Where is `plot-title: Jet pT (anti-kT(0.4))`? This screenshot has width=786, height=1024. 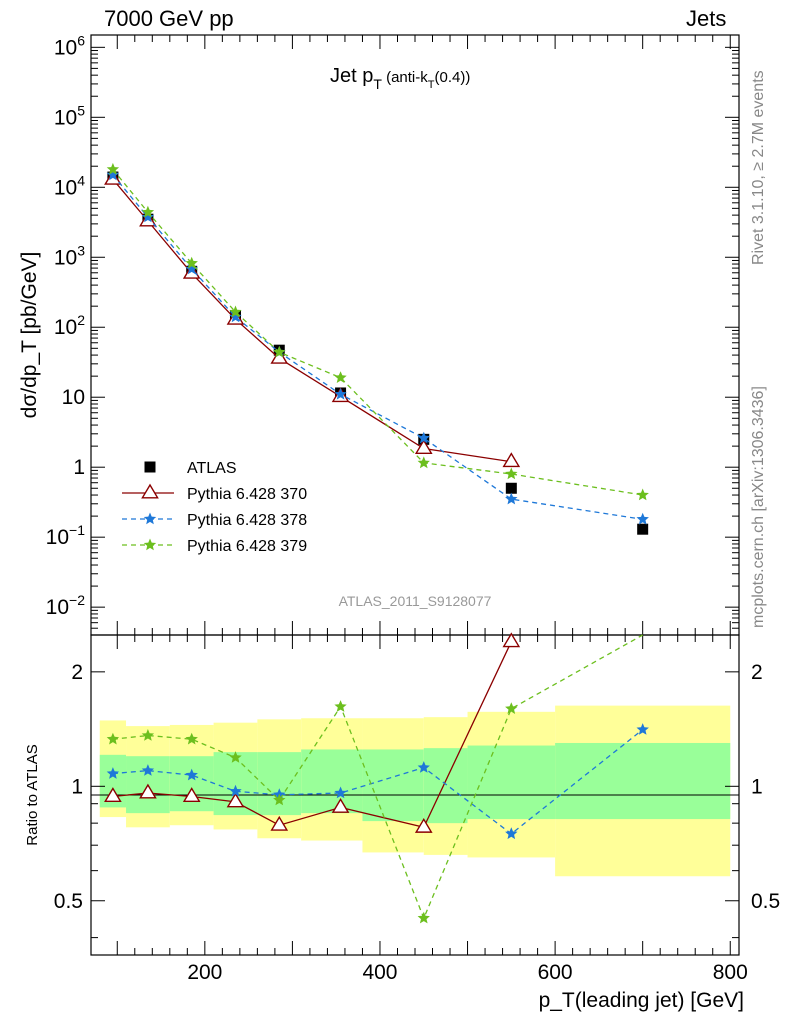 plot-title: Jet pT (anti-kT(0.4)) is located at coordinates (400, 78).